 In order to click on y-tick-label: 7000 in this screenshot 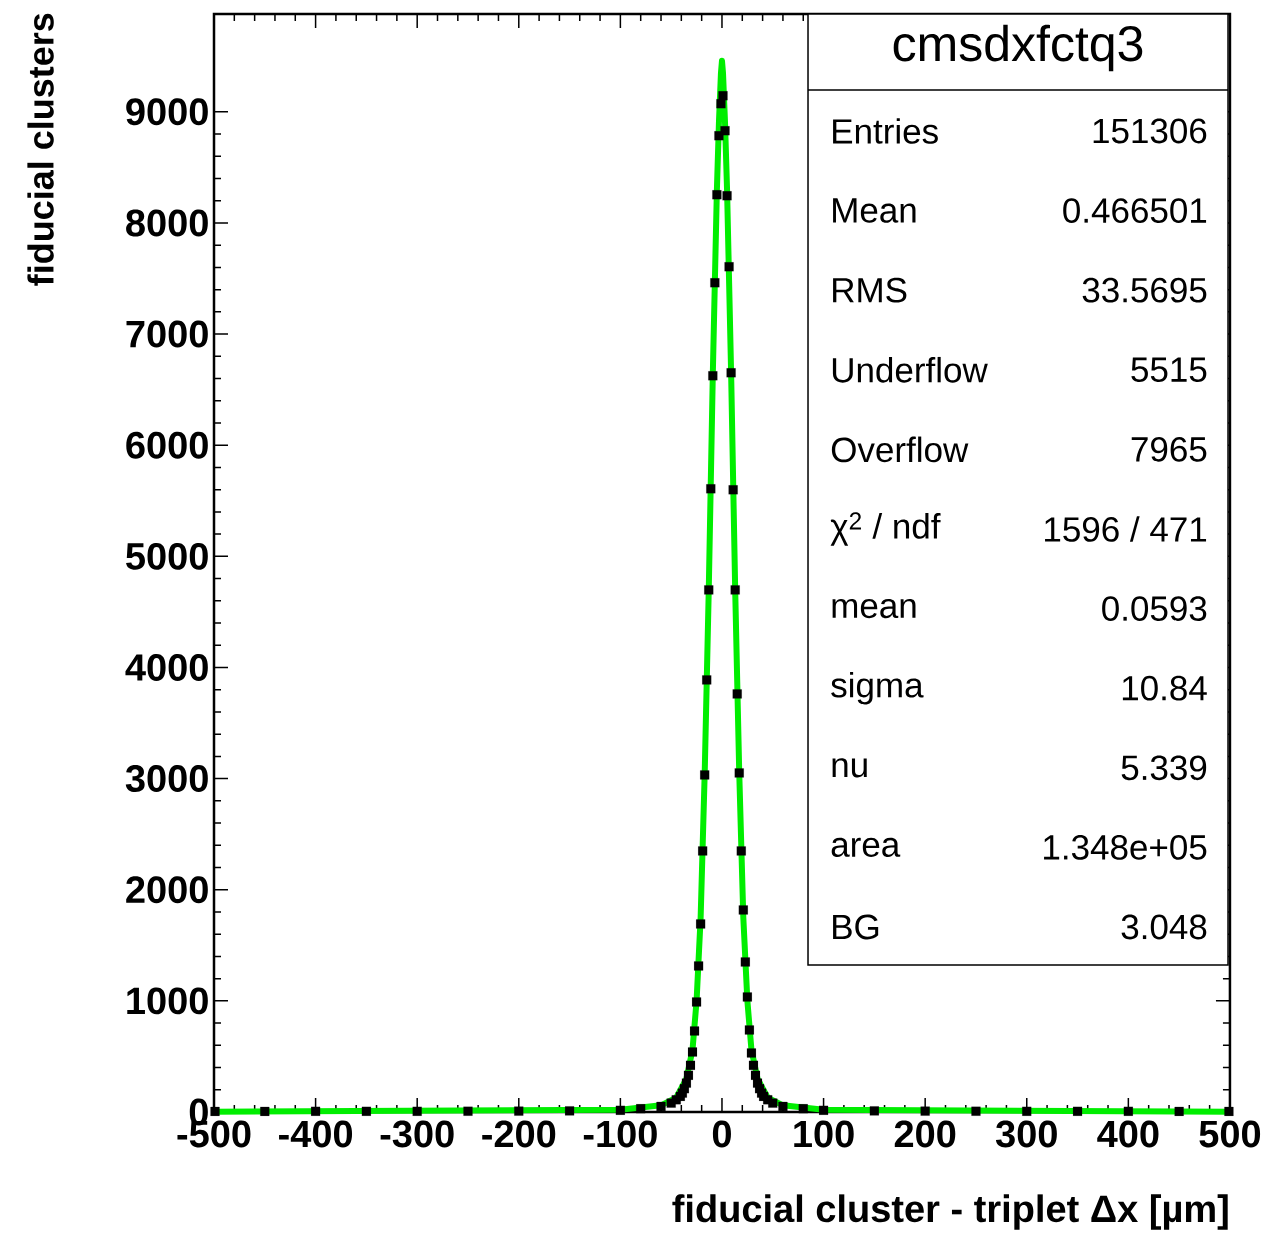, I will do `click(167, 334)`.